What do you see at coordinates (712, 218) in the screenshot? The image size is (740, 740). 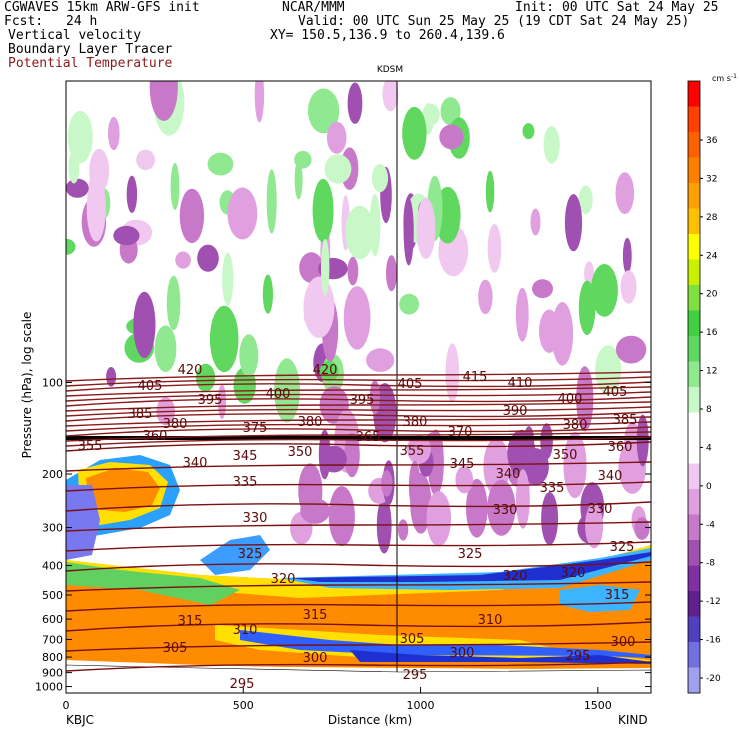 I see `colorbar-label: 28` at bounding box center [712, 218].